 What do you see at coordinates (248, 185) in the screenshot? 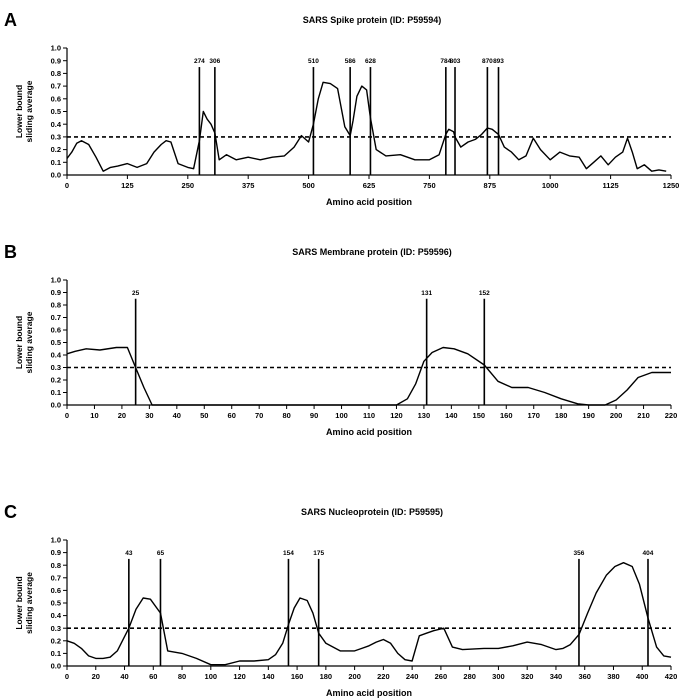
I see `x-tick-label: 375` at bounding box center [248, 185].